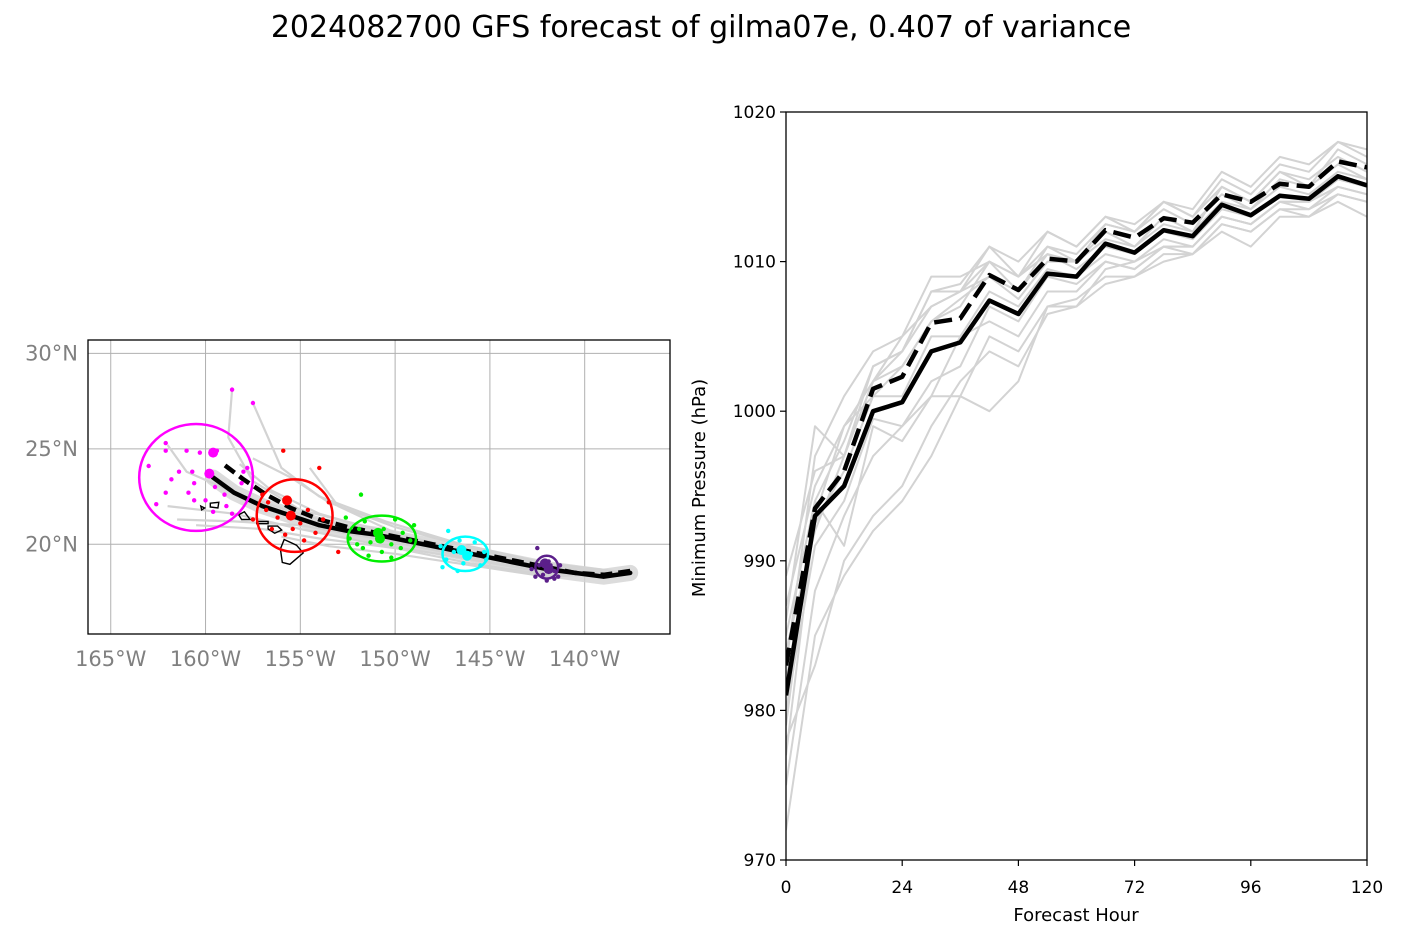 The width and height of the screenshot is (1402, 941). What do you see at coordinates (421, 527) in the screenshot?
I see `mean-track-solid` at bounding box center [421, 527].